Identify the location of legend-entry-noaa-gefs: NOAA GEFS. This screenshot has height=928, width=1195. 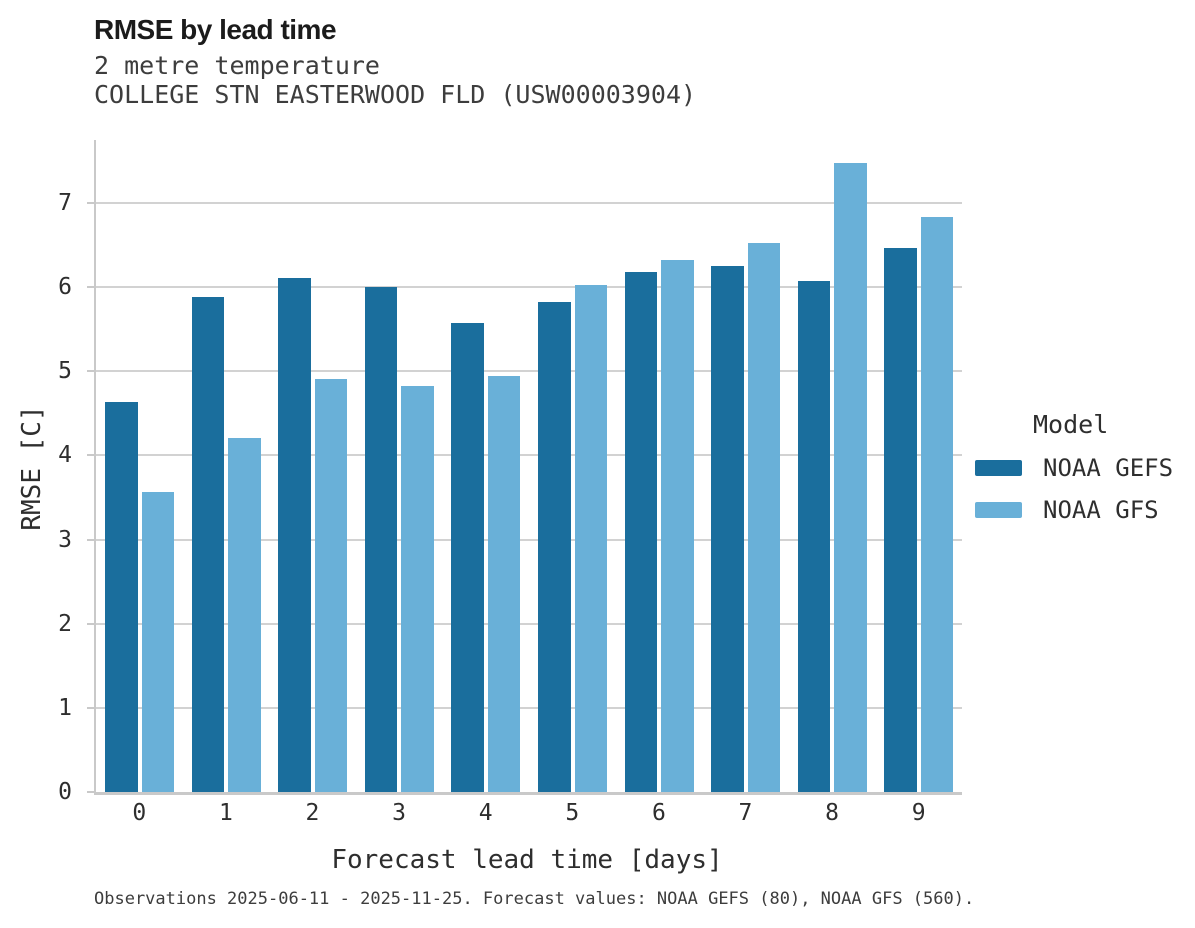
(1082, 468).